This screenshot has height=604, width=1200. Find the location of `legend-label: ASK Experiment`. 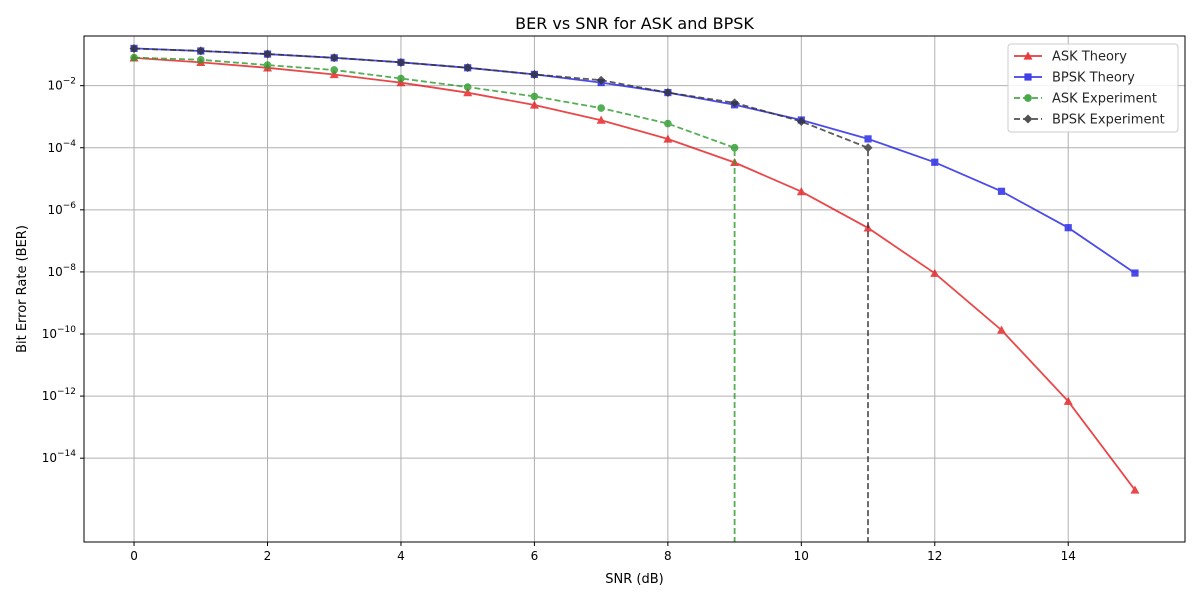

legend-label: ASK Experiment is located at coordinates (1104, 99).